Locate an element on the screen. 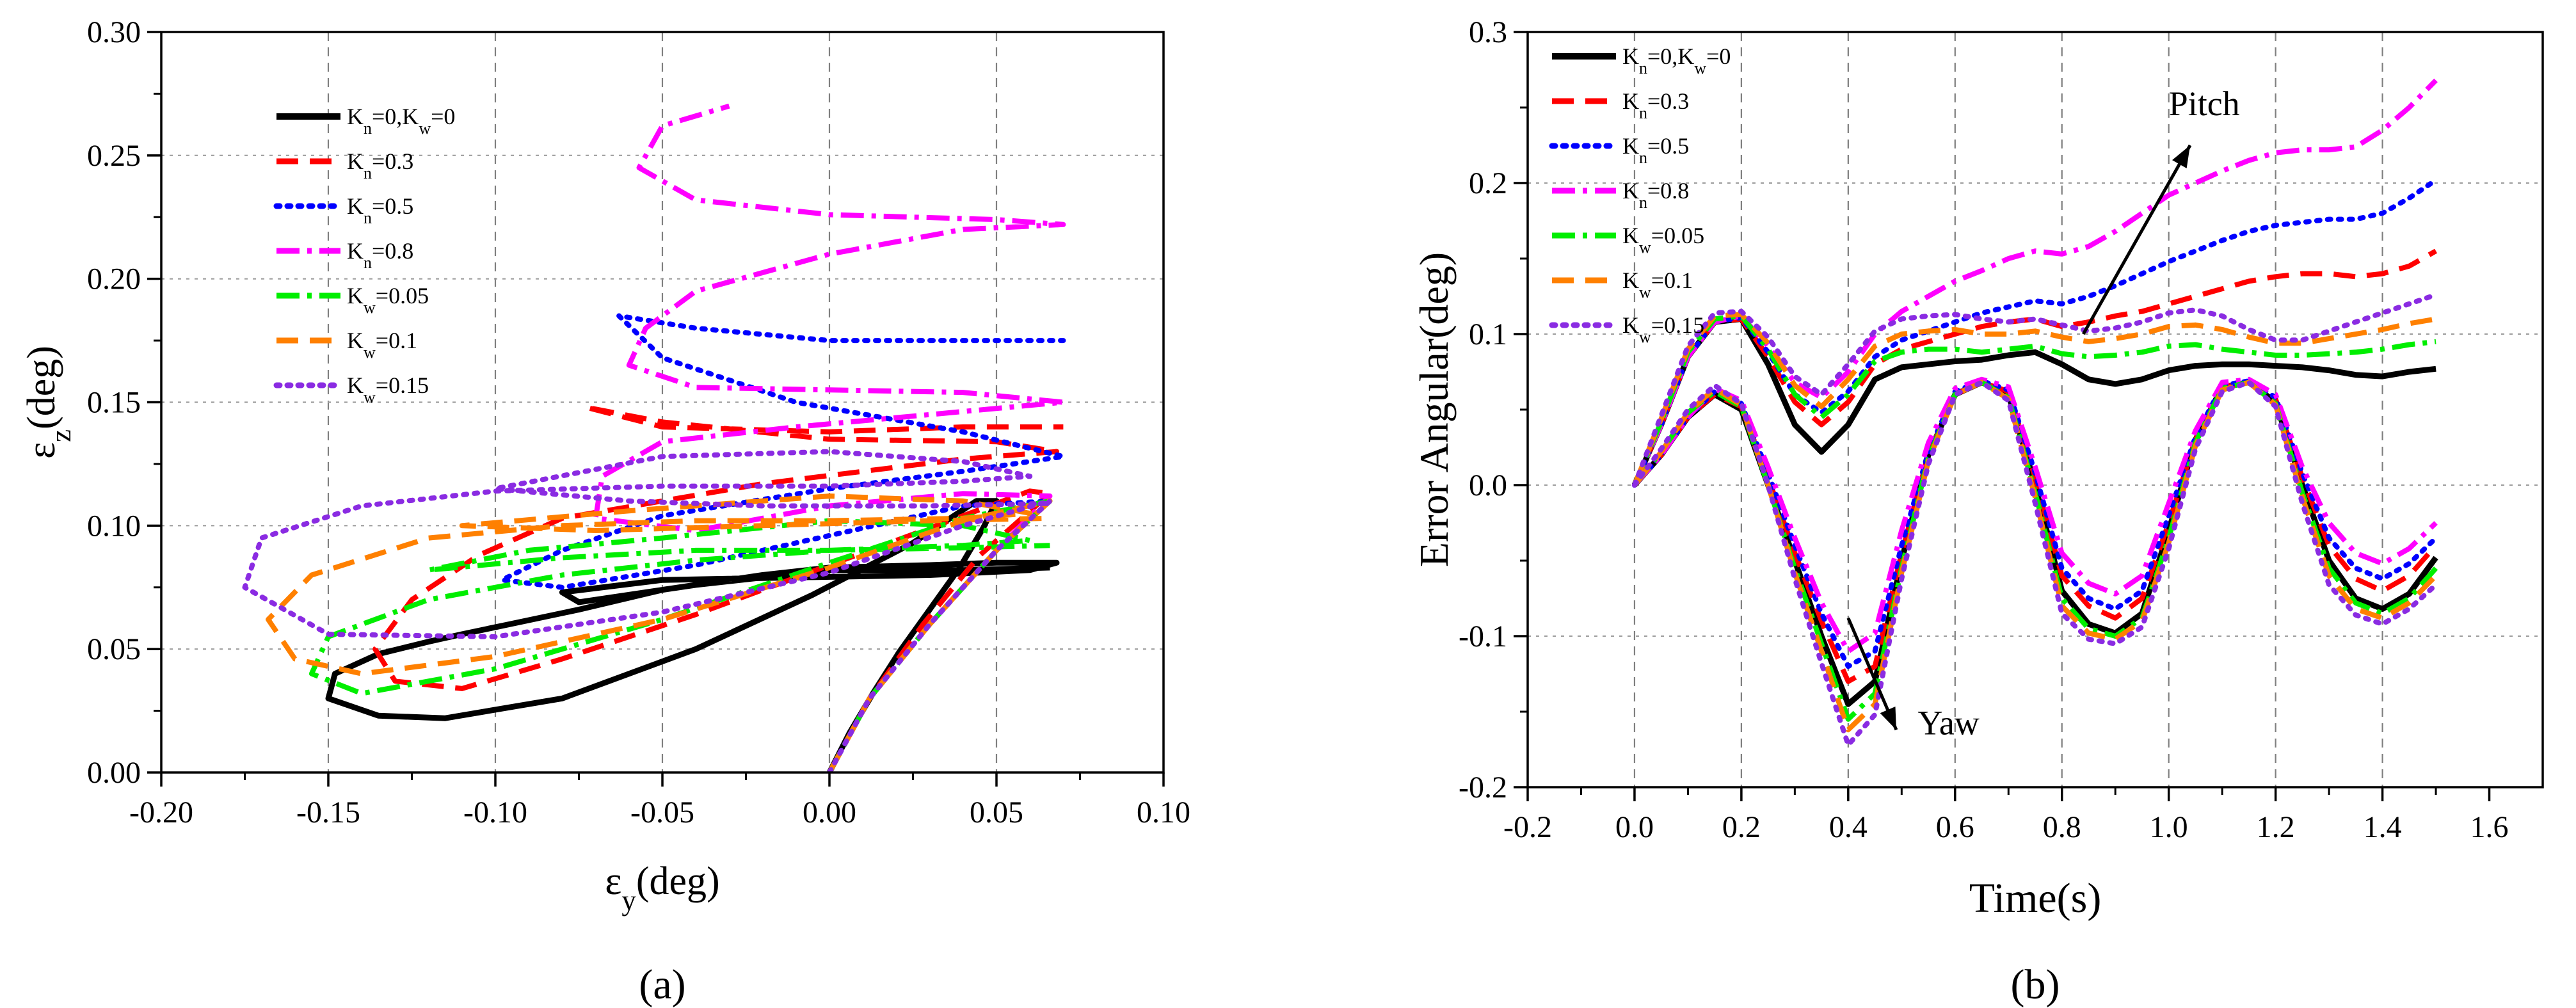 This screenshot has height=1008, width=2576. y-tick-label: 0.2 is located at coordinates (1488, 183).